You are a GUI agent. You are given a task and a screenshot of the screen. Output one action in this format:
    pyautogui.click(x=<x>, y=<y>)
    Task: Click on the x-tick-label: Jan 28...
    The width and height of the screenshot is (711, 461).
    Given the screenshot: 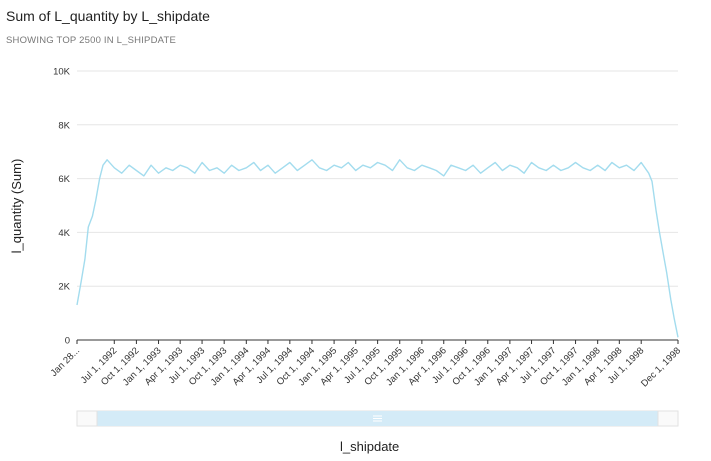 What is the action you would take?
    pyautogui.click(x=66, y=362)
    